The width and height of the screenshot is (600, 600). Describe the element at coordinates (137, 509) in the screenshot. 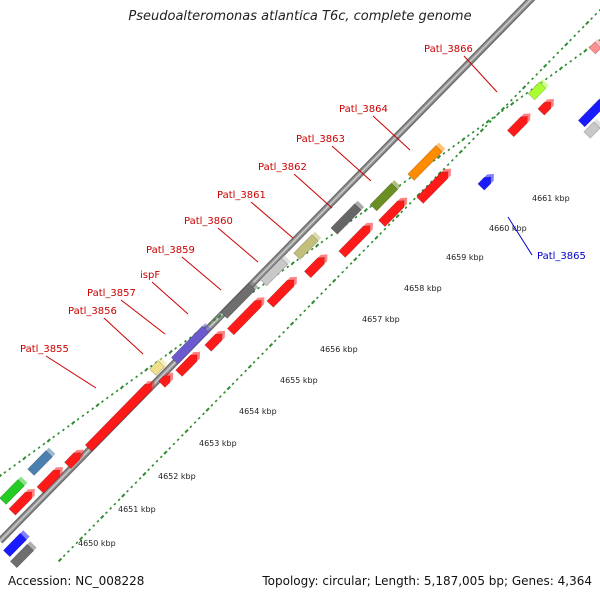

I see `scale-tick-label: 4651 kbp` at that location.